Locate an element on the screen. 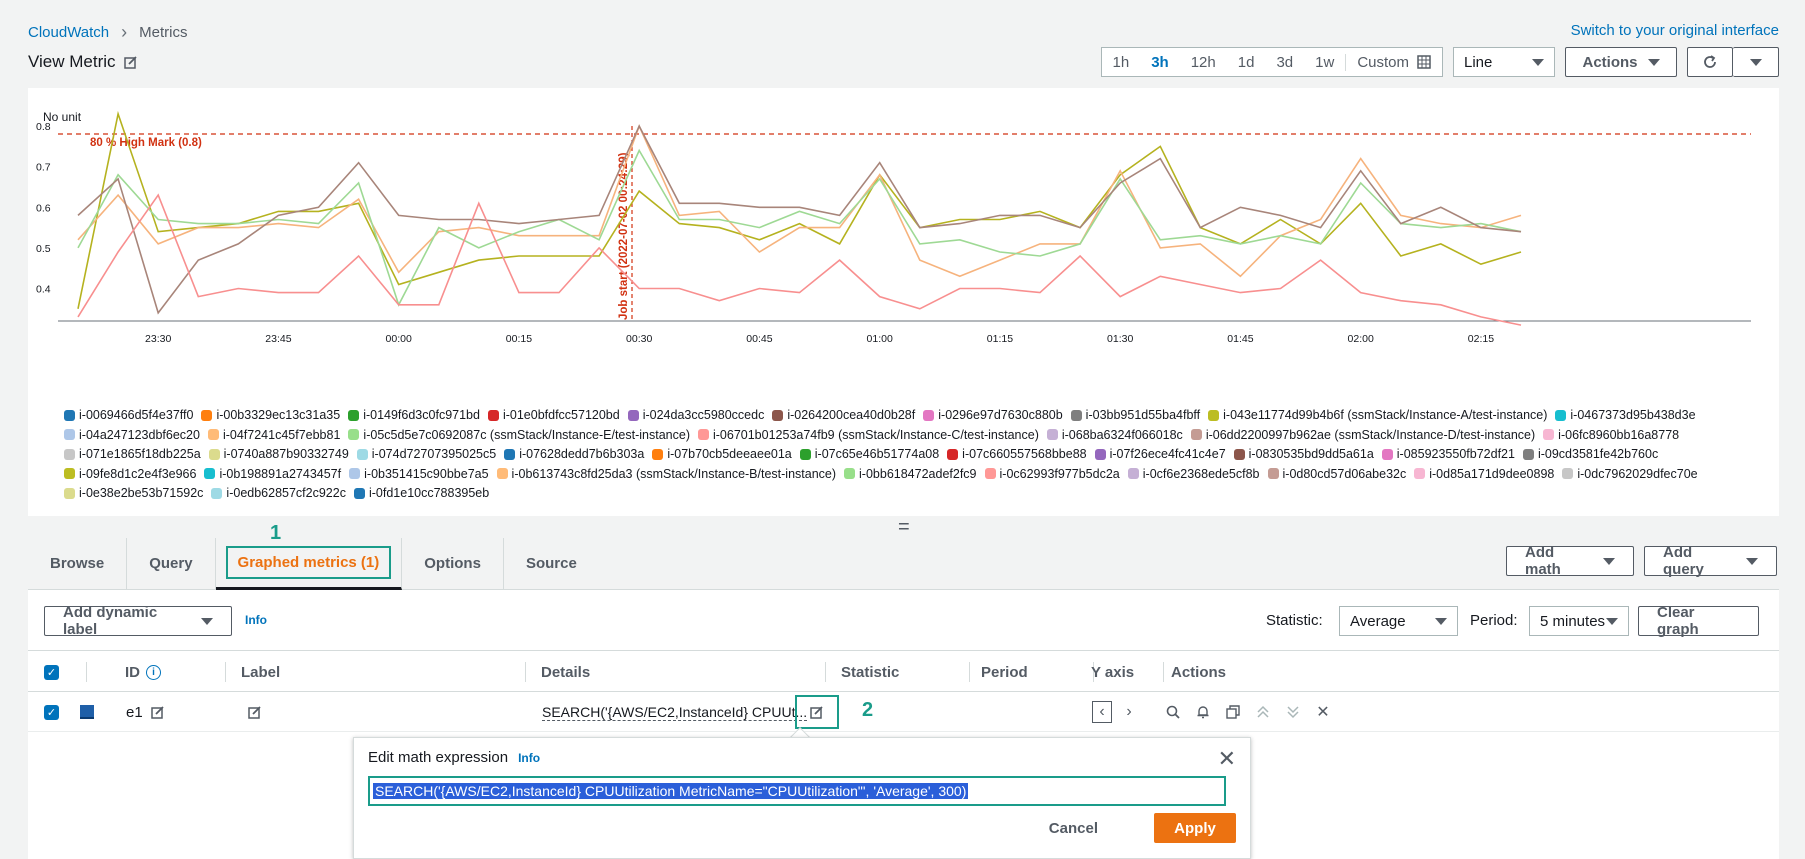  edit-title-icon is located at coordinates (130, 62).